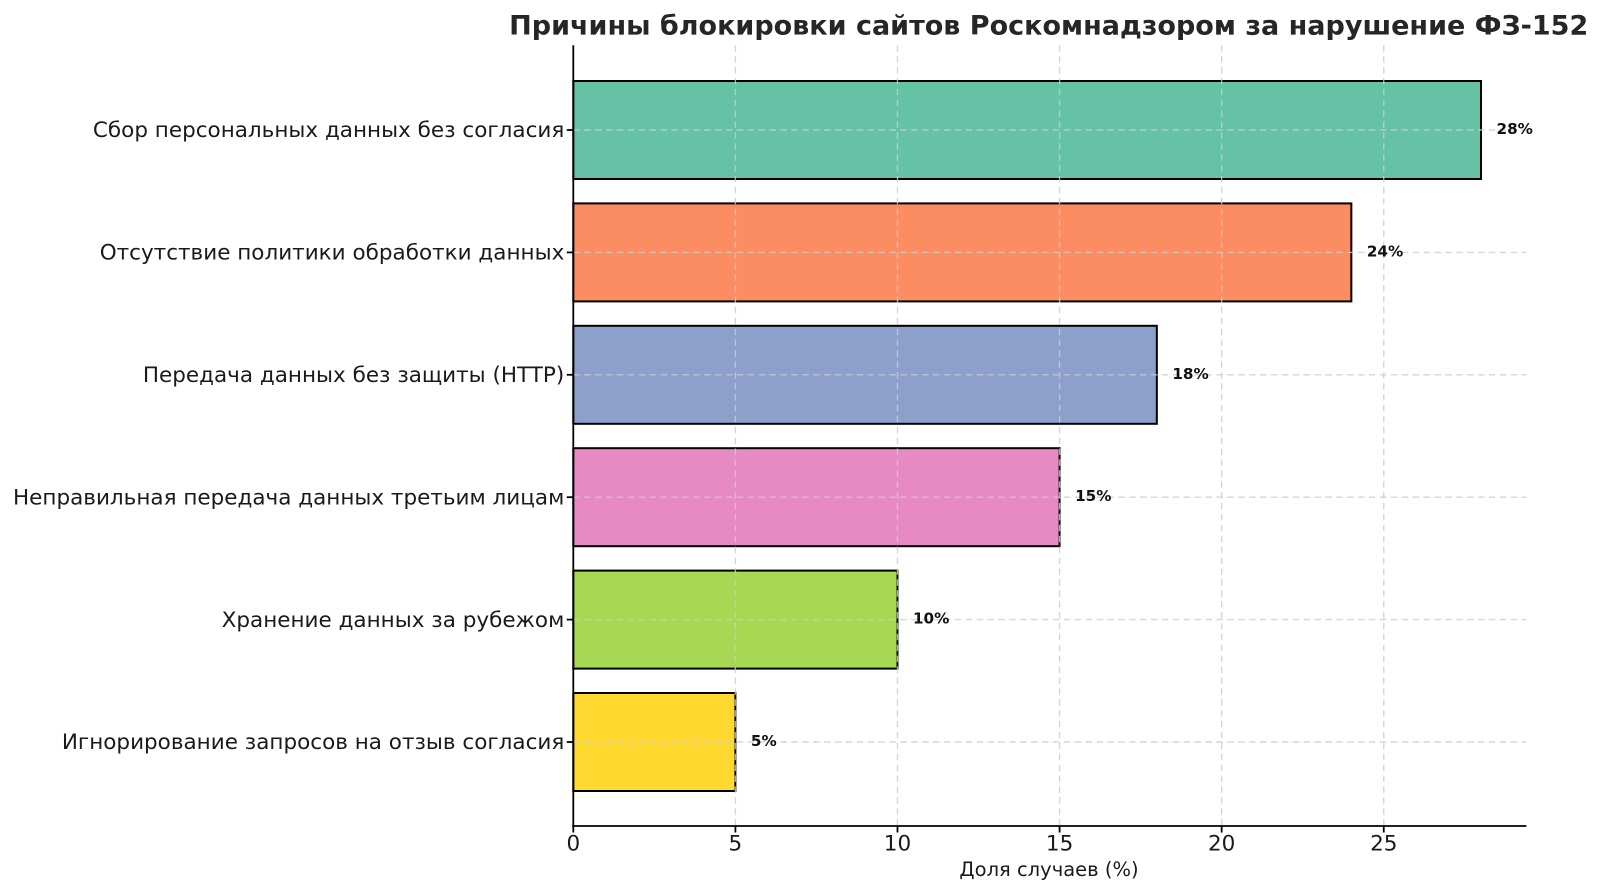  I want to click on bar-value-label: 24%, so click(1385, 251).